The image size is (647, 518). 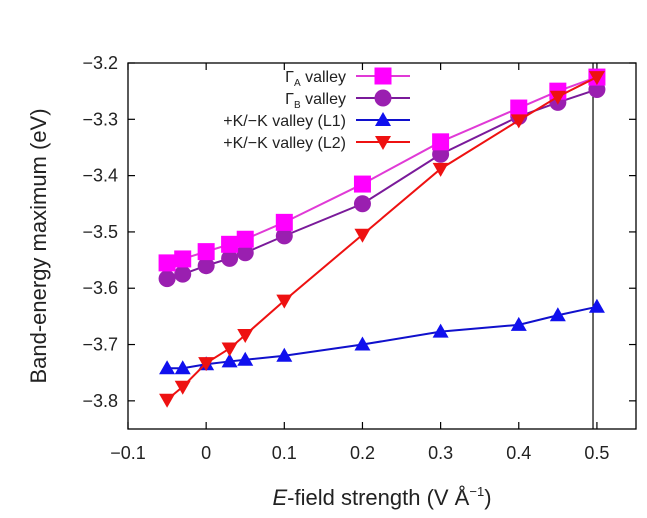 I want to click on x-axis-title-sup: −1, so click(x=476, y=491).